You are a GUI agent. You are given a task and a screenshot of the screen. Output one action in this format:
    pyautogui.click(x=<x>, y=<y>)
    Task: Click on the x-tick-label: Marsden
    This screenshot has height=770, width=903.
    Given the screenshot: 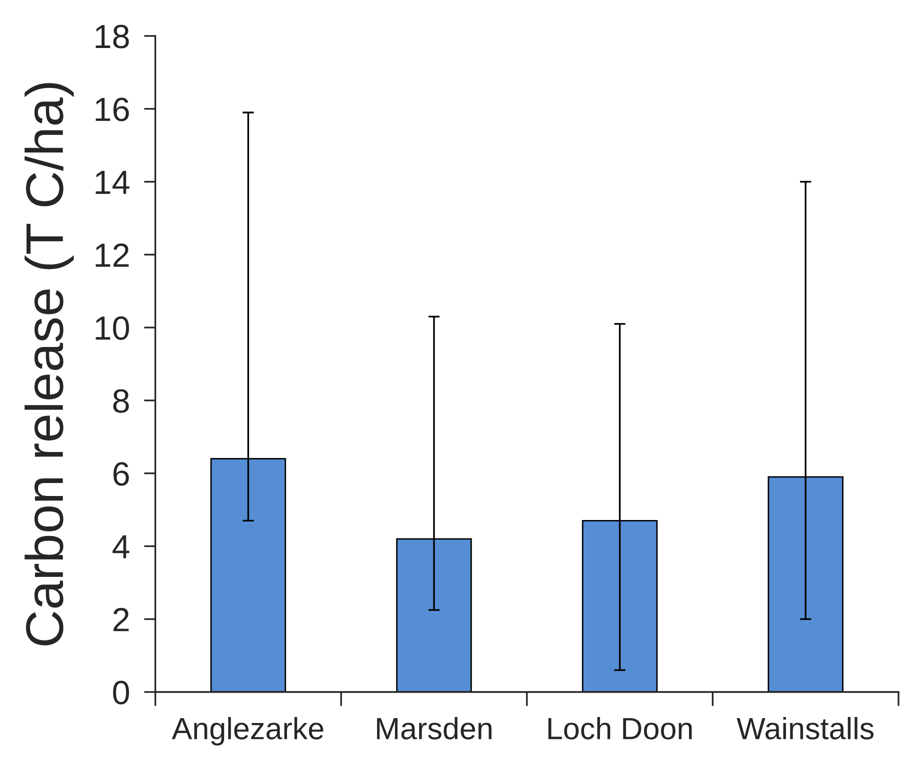 What is the action you would take?
    pyautogui.click(x=434, y=728)
    